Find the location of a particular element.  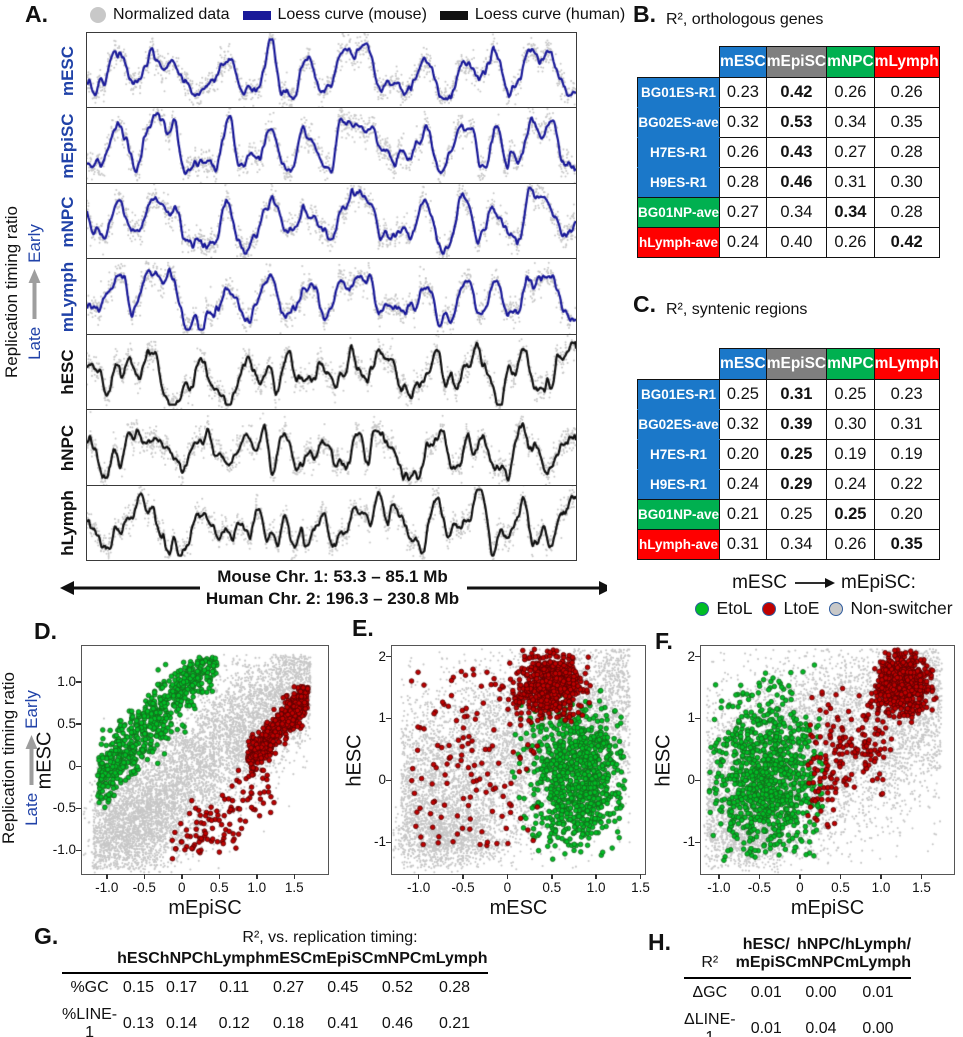

r2-value-cell: 0.42 is located at coordinates (796, 92).